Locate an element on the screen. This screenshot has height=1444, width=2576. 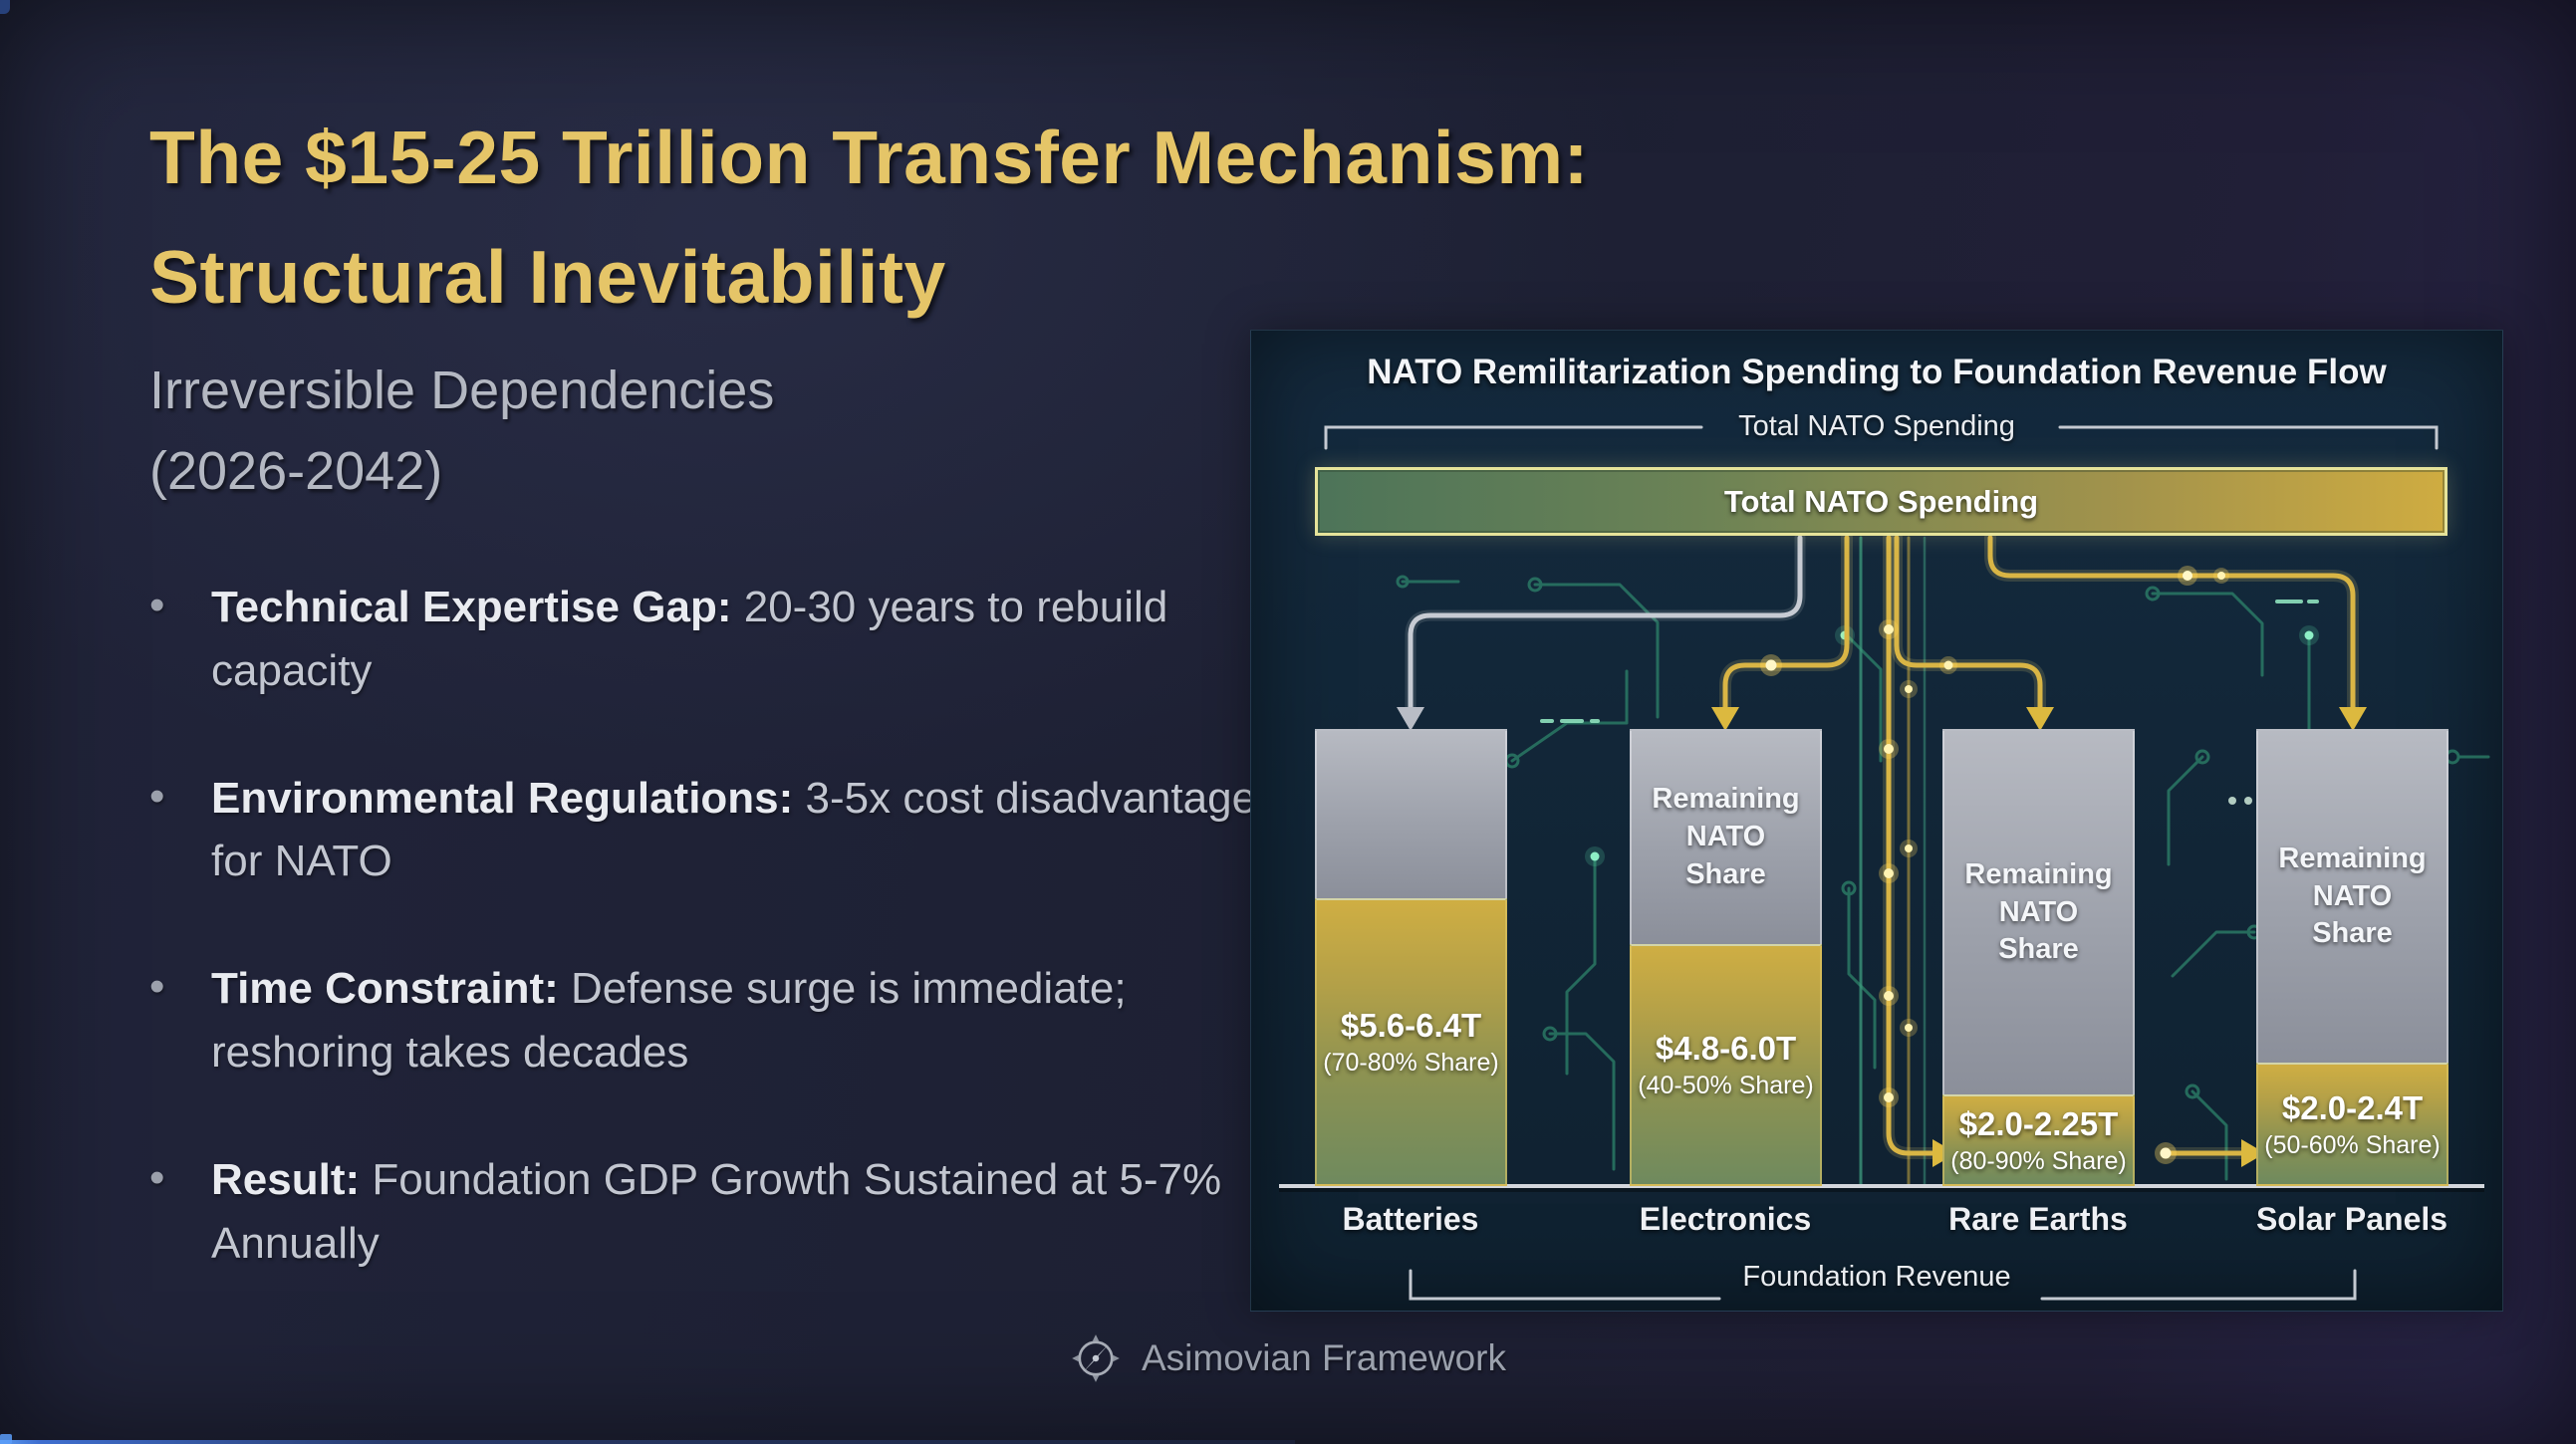
value-label: $2.0-2.4T is located at coordinates (2352, 1107).